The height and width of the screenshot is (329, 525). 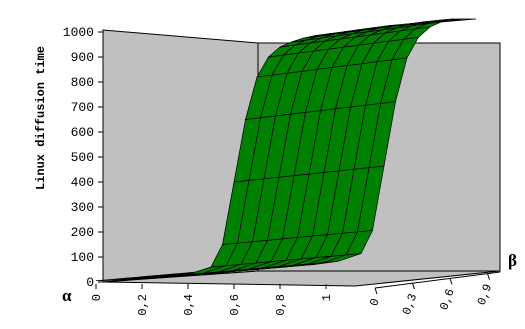 I want to click on x-tick-label: 0,4, so click(x=189, y=305).